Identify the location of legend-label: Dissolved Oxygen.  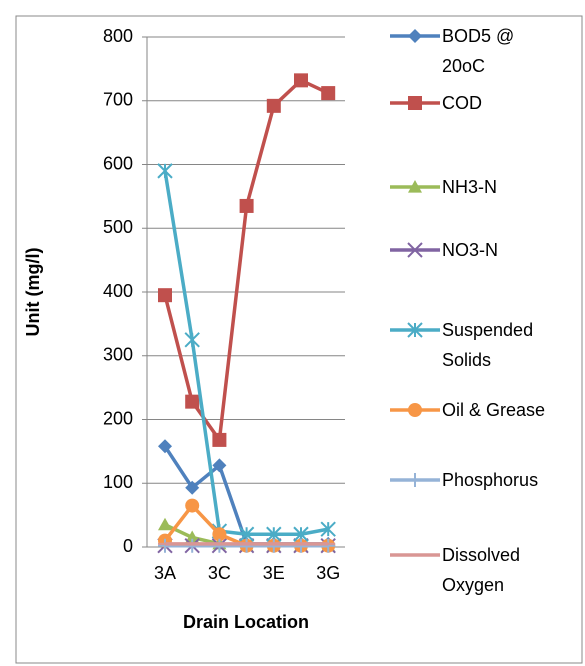
(481, 570).